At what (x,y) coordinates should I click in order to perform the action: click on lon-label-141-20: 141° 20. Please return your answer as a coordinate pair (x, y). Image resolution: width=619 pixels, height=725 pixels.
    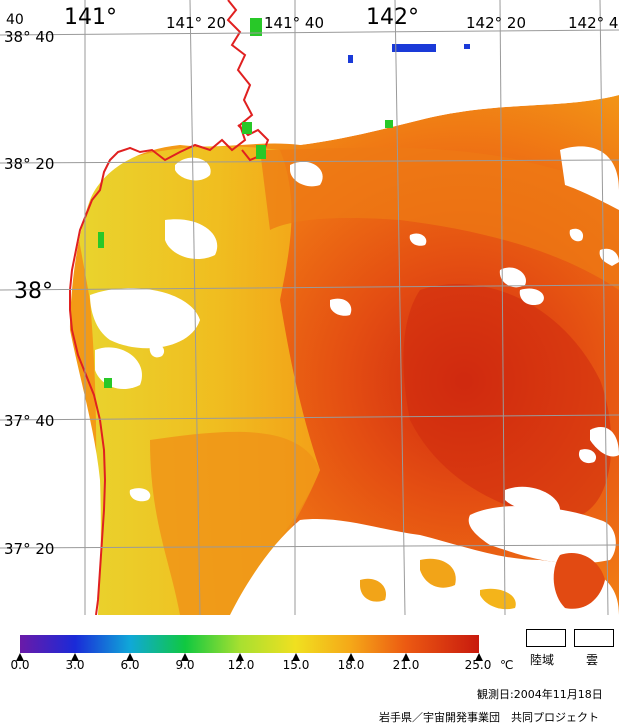
    Looking at the image, I should click on (196, 23).